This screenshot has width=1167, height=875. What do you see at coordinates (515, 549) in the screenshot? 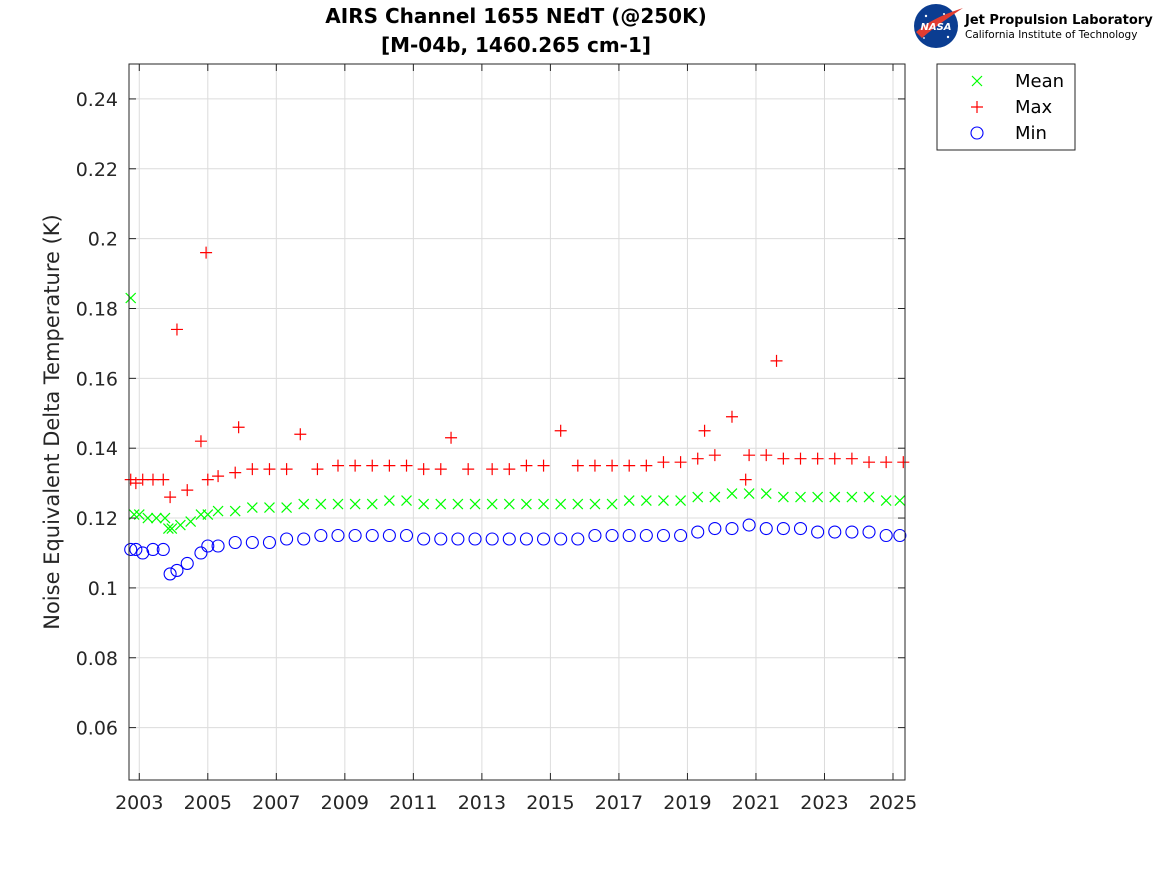
I see `series-min` at bounding box center [515, 549].